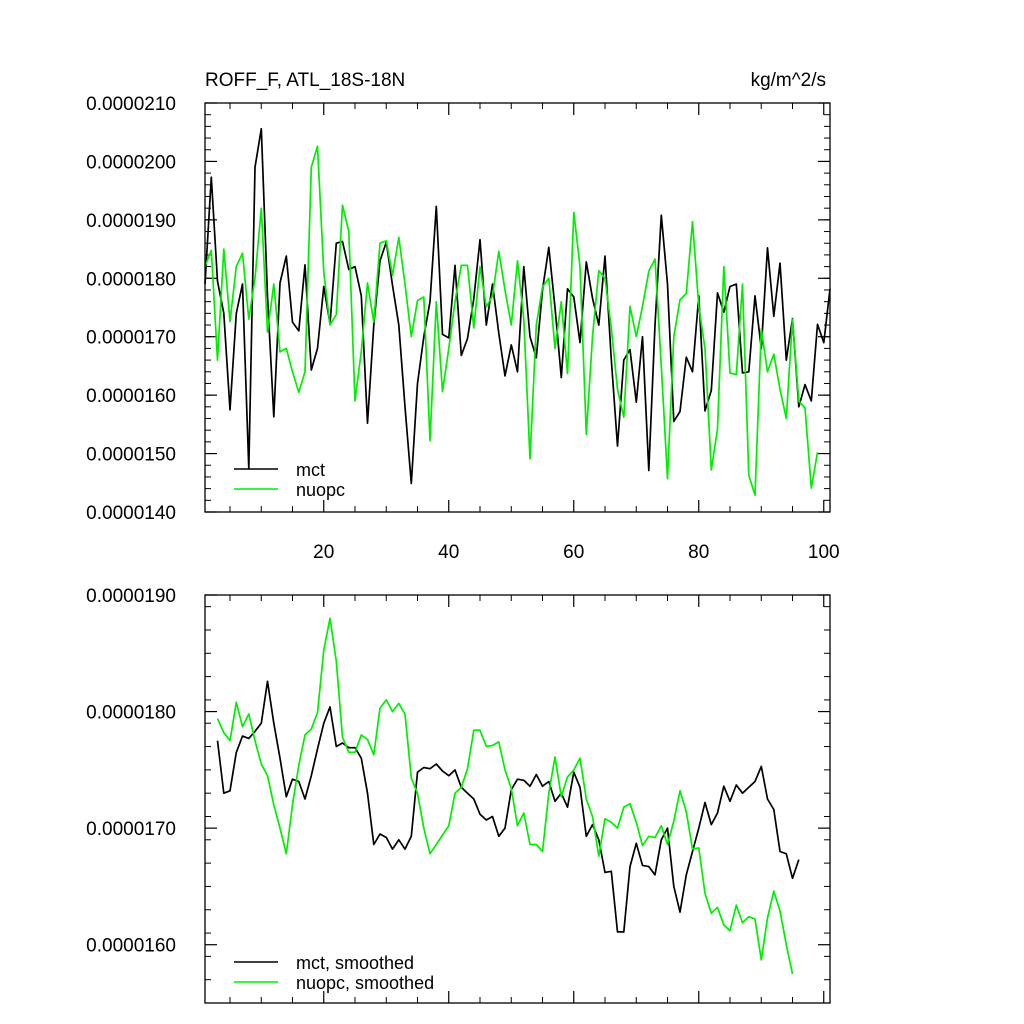 The image size is (1024, 1024). Describe the element at coordinates (289, 480) in the screenshot. I see `top-legend: mct nuopc` at that location.